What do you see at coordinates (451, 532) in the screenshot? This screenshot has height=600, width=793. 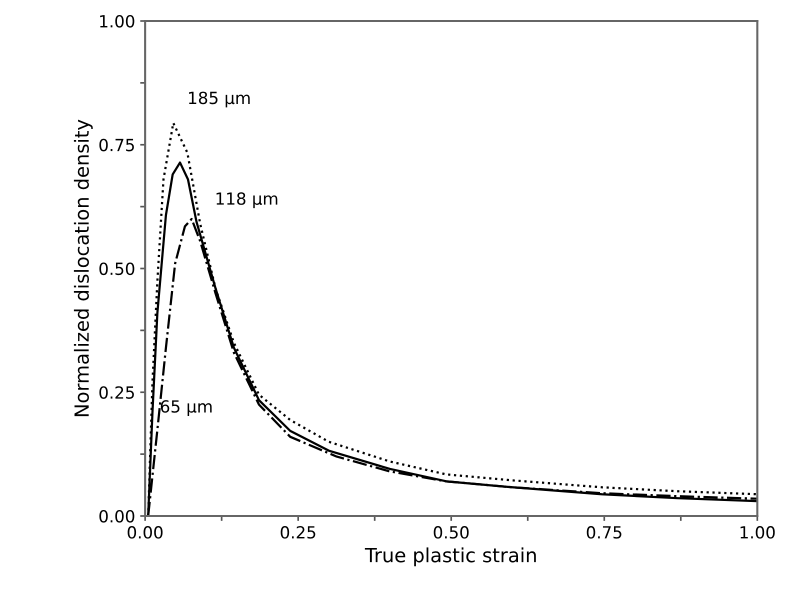 I see `x-tick-label: 0.50` at bounding box center [451, 532].